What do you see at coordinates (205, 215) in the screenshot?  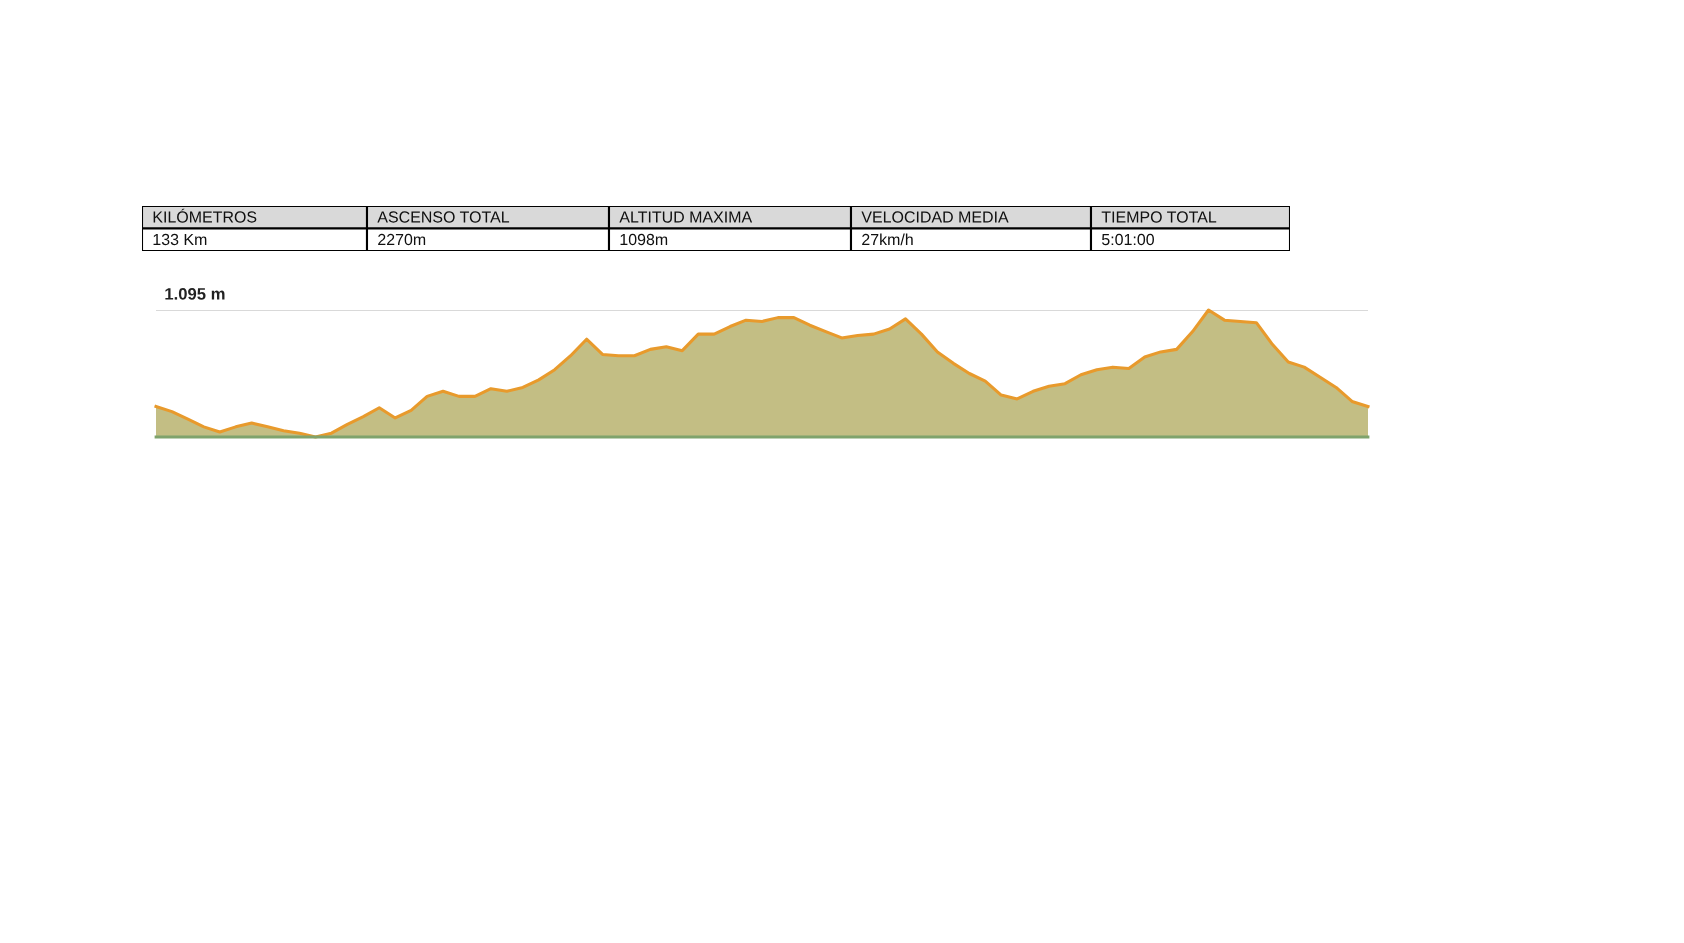 I see `text: KILÓMETROS` at bounding box center [205, 215].